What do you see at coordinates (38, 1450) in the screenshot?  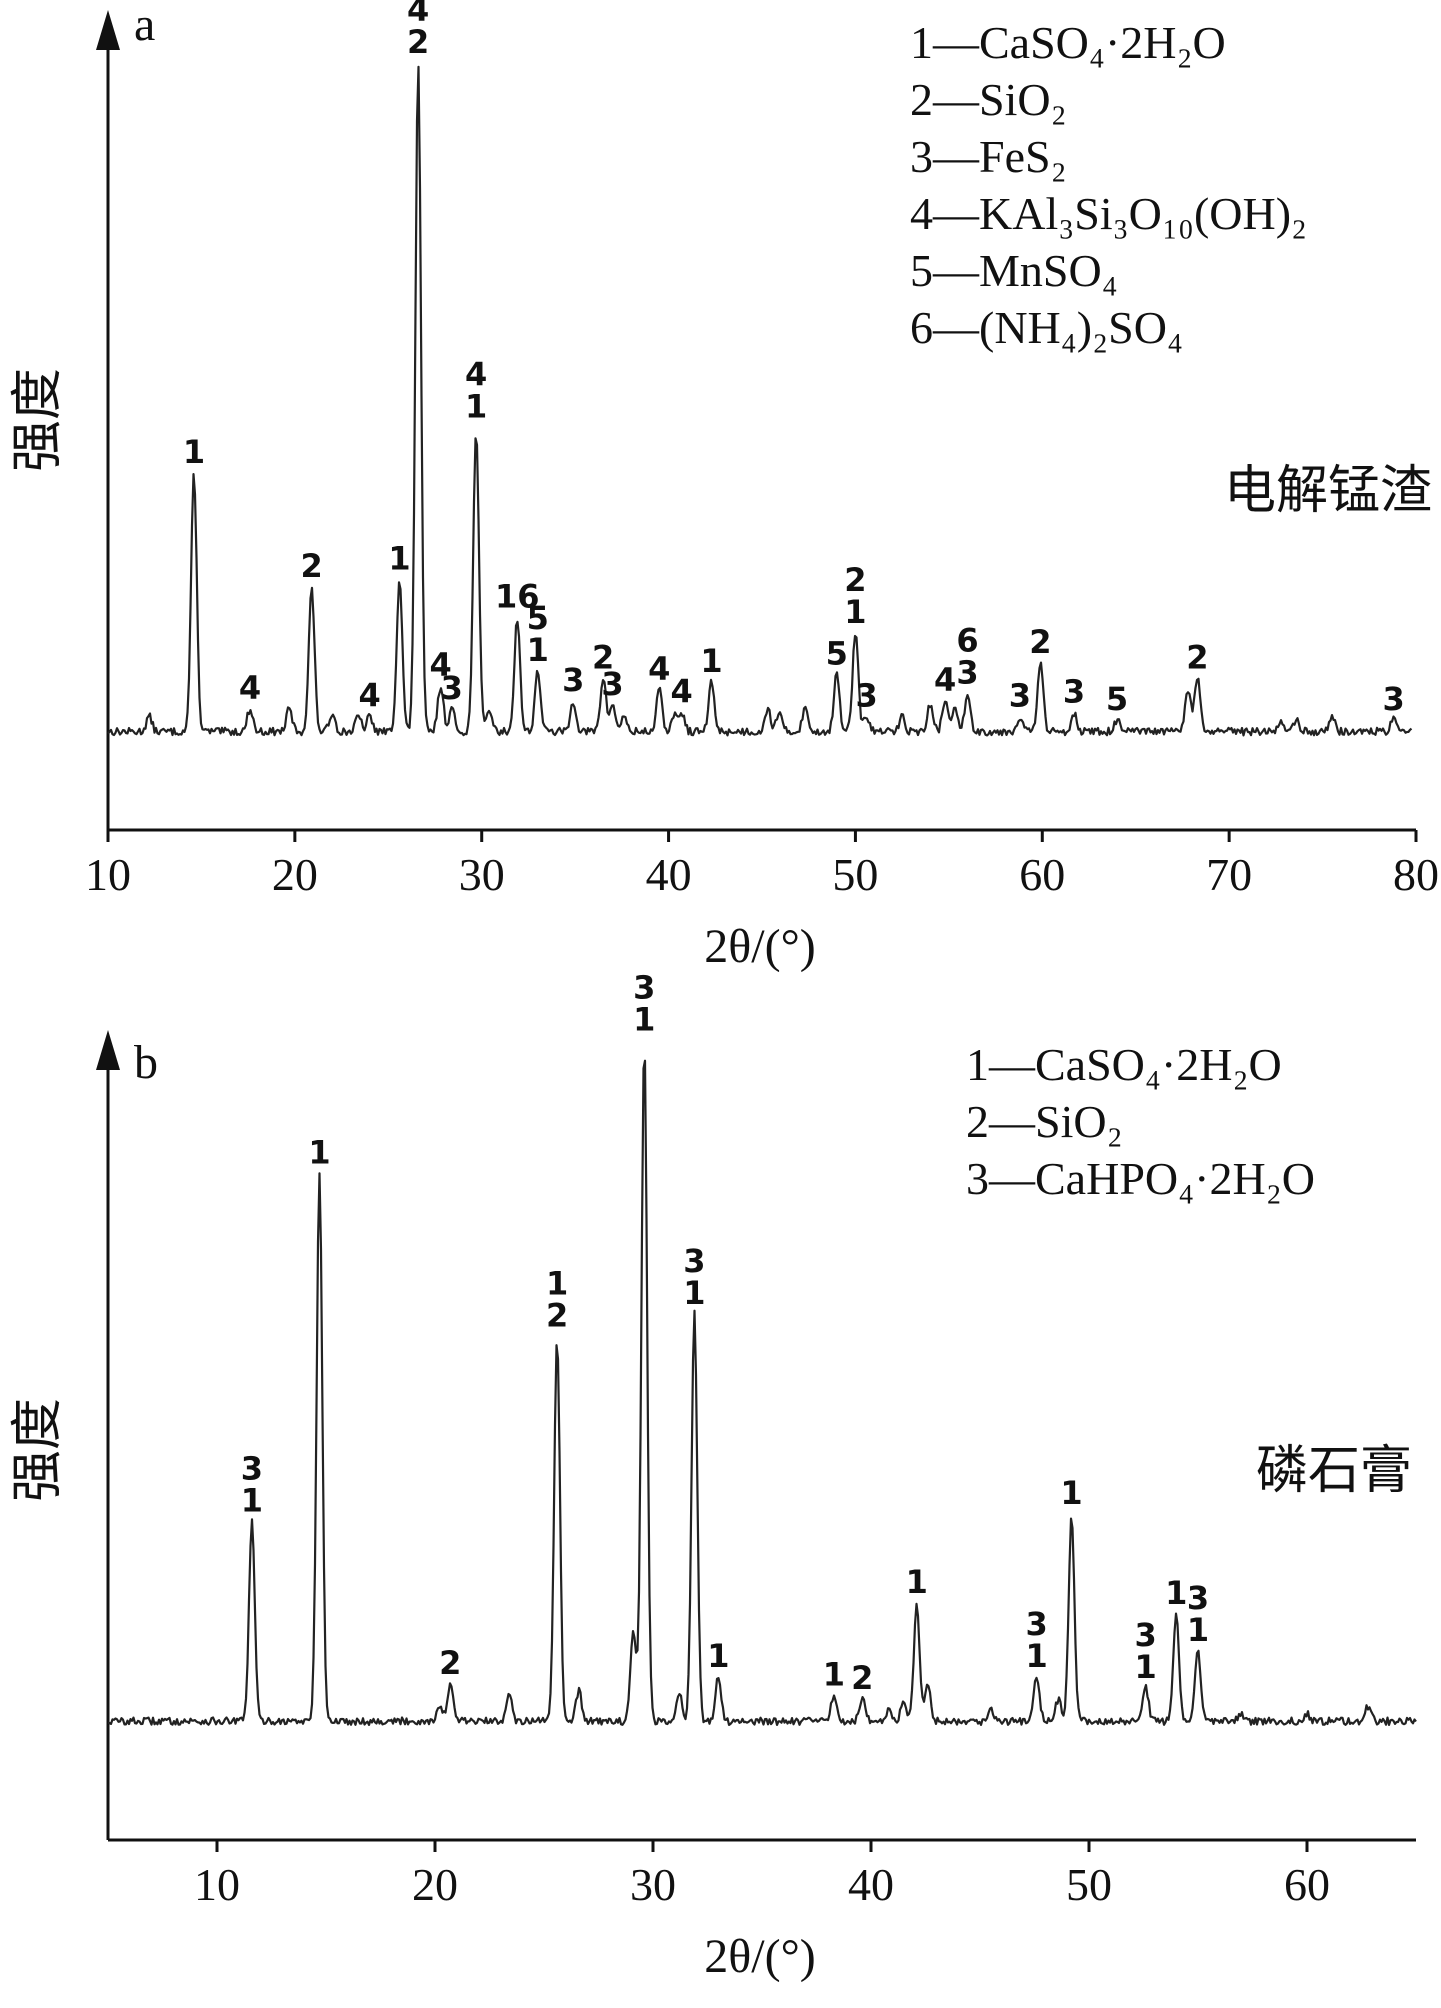 I see `panel-b-y-axis-label: 强度` at bounding box center [38, 1450].